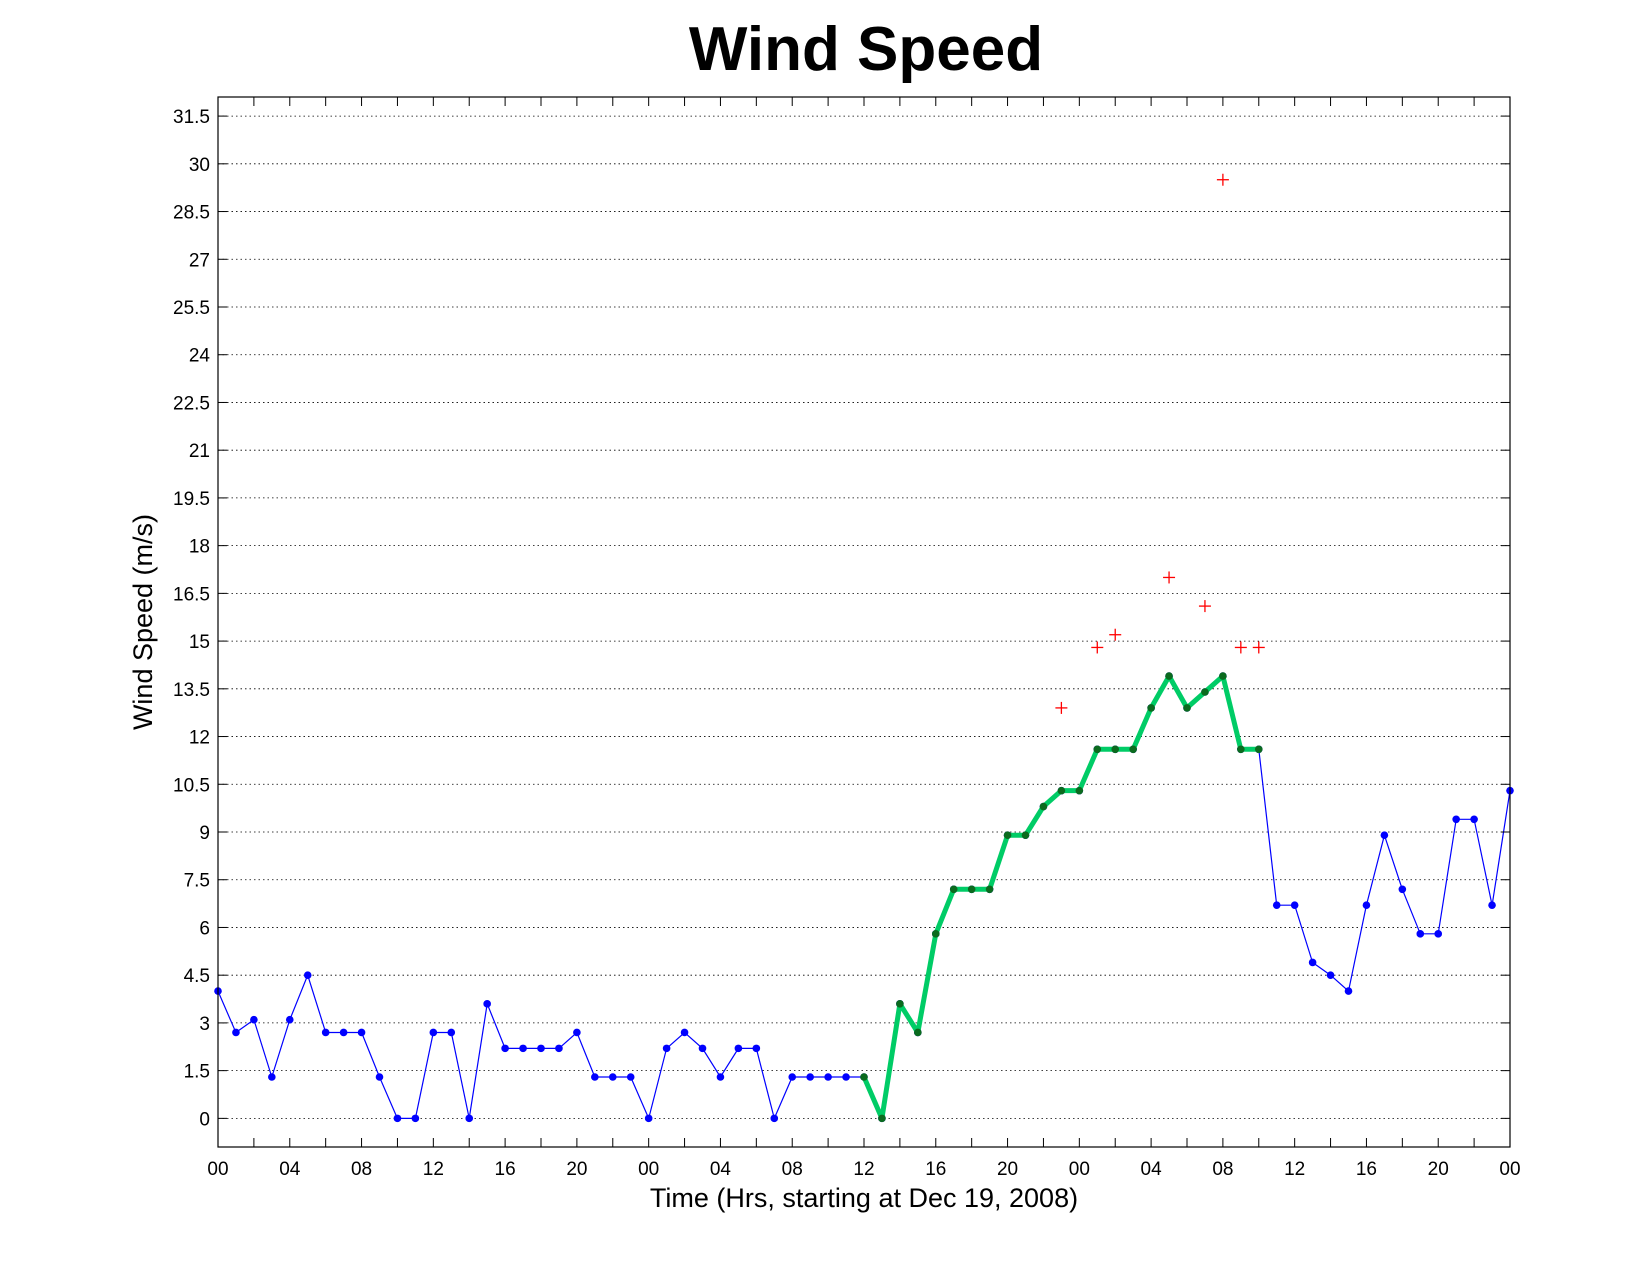 The image size is (1650, 1275). I want to click on y-tick-label: 27, so click(199, 260).